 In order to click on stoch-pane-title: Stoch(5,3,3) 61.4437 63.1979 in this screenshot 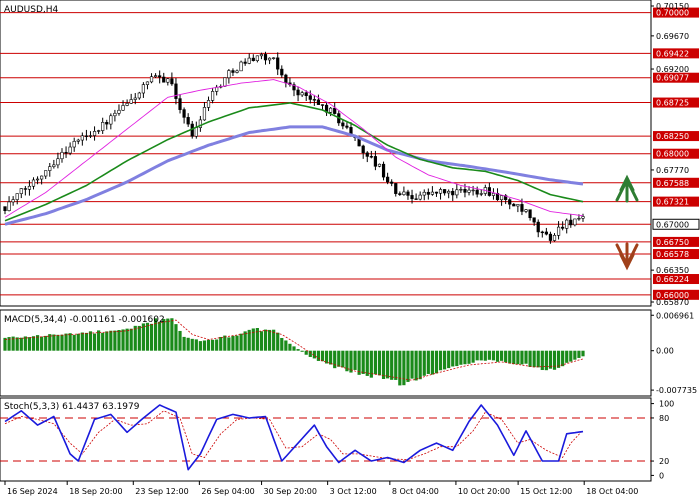, I will do `click(72, 407)`.